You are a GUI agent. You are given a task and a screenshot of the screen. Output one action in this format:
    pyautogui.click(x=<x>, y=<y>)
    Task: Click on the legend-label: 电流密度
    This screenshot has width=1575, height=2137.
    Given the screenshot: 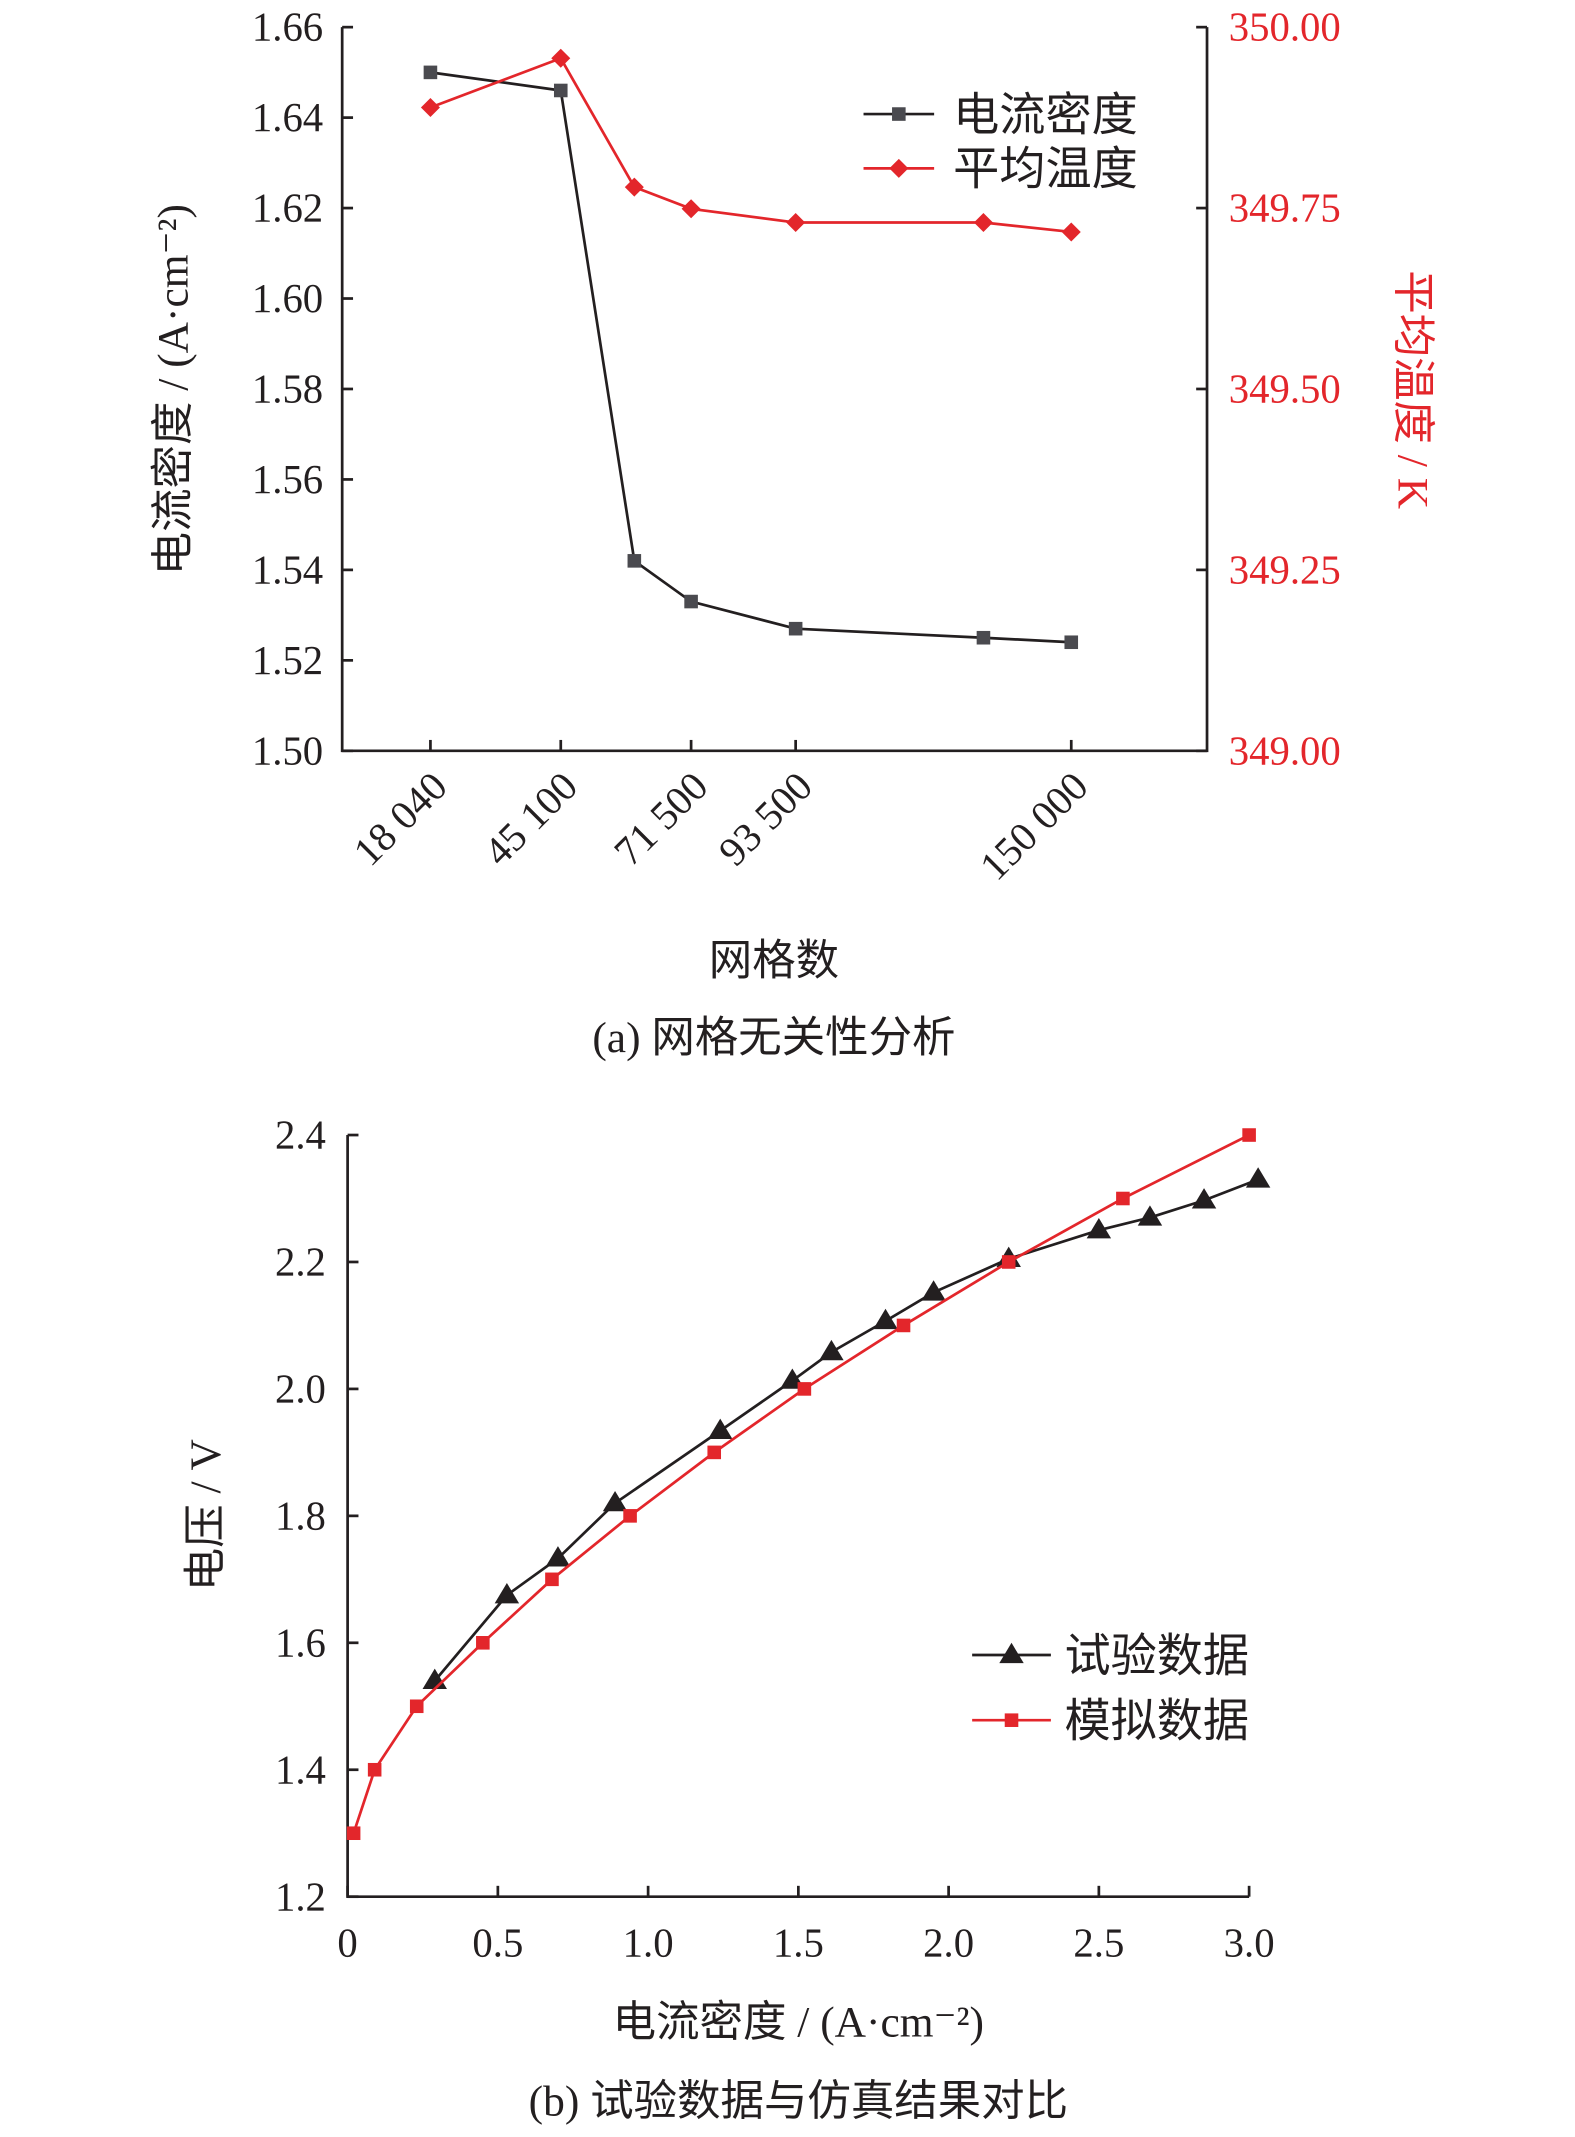 What is the action you would take?
    pyautogui.click(x=1045, y=114)
    